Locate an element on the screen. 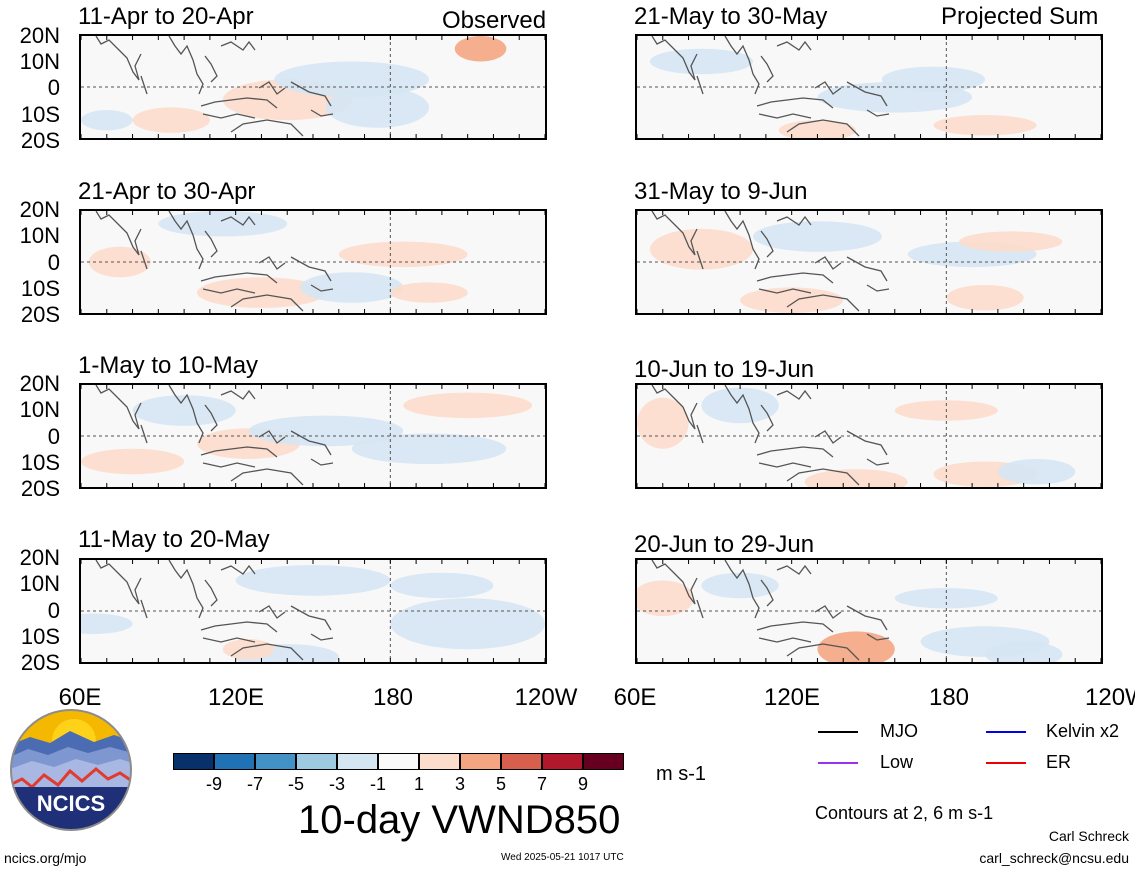 The height and width of the screenshot is (872, 1135). lon-label-clip: 120W is located at coordinates (1110, 700).